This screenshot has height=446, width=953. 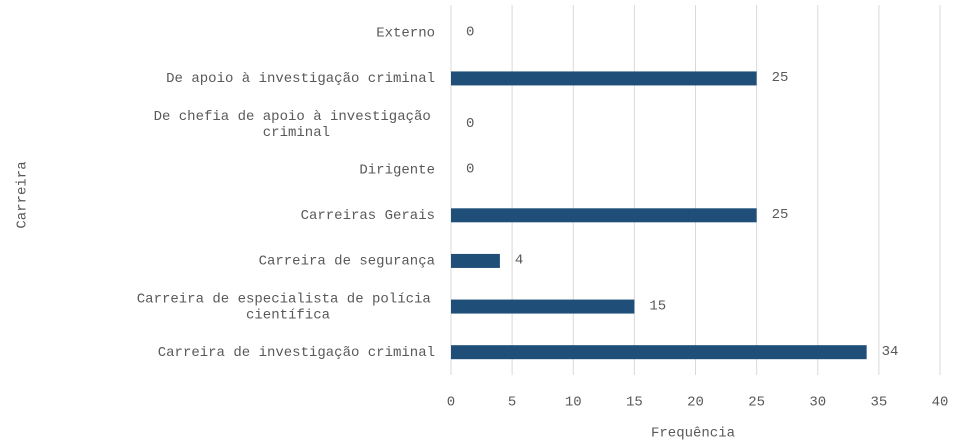 What do you see at coordinates (296, 353) in the screenshot?
I see `y-tick-label: Carreira de investigação criminal` at bounding box center [296, 353].